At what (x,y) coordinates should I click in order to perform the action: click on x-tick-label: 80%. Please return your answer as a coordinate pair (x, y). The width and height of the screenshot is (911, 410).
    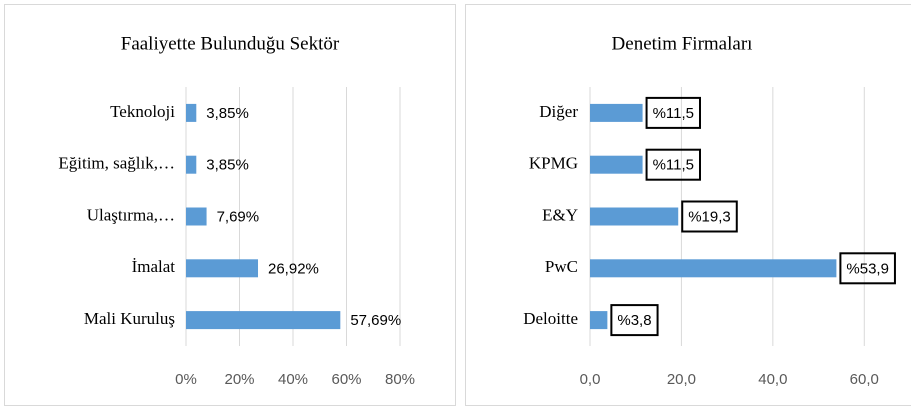
    Looking at the image, I should click on (400, 379).